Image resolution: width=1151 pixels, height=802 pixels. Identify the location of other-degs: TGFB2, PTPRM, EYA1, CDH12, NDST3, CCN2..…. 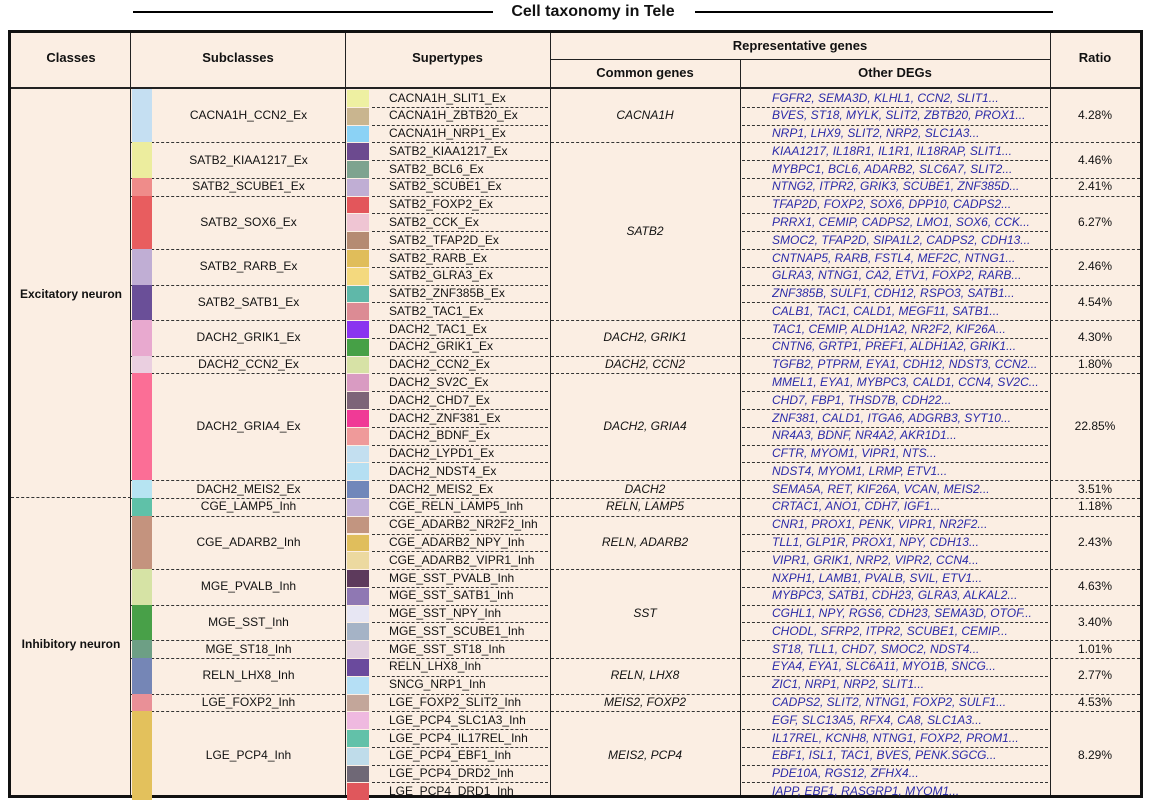
(905, 364).